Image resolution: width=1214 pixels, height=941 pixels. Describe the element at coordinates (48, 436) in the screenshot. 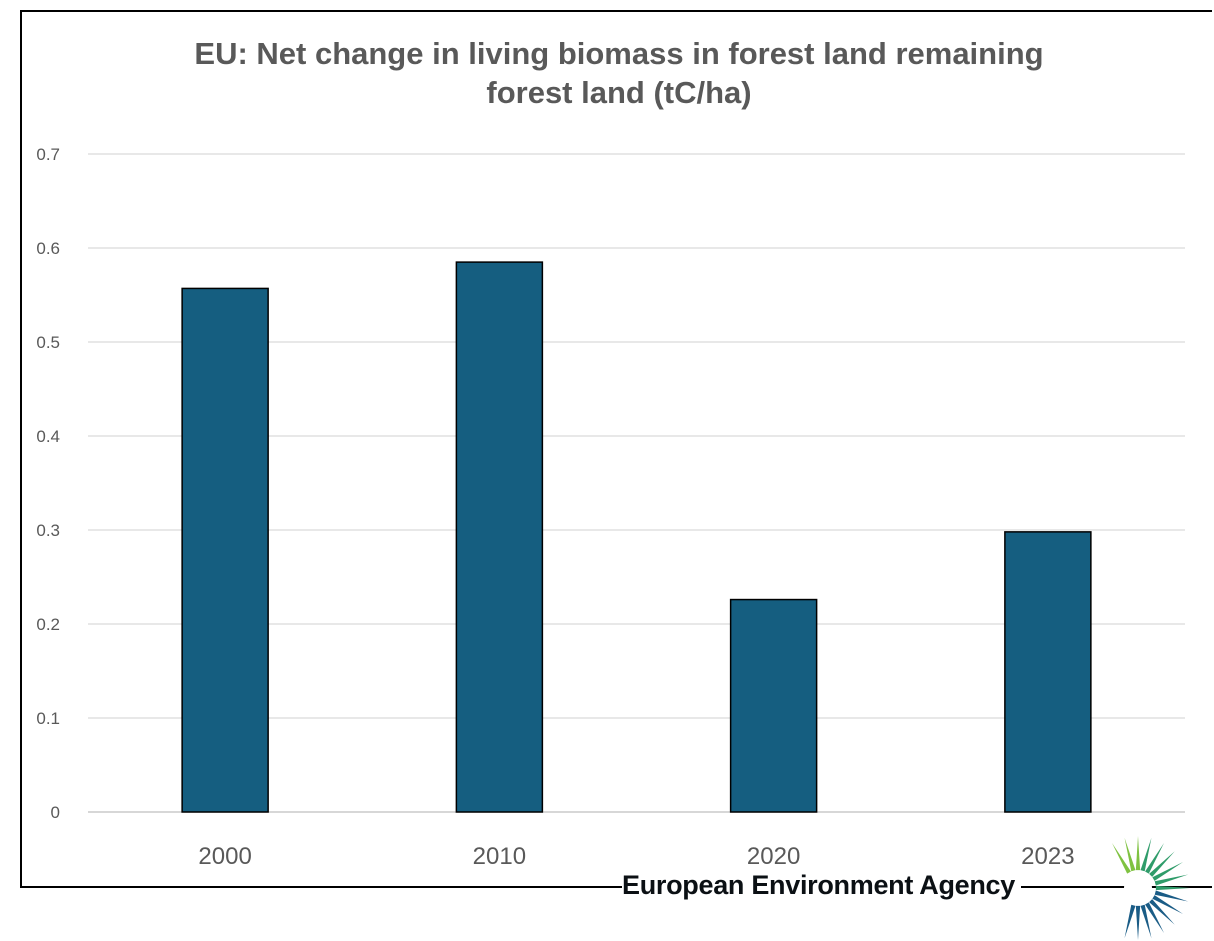

I see `y-tick-label: 0.4` at that location.